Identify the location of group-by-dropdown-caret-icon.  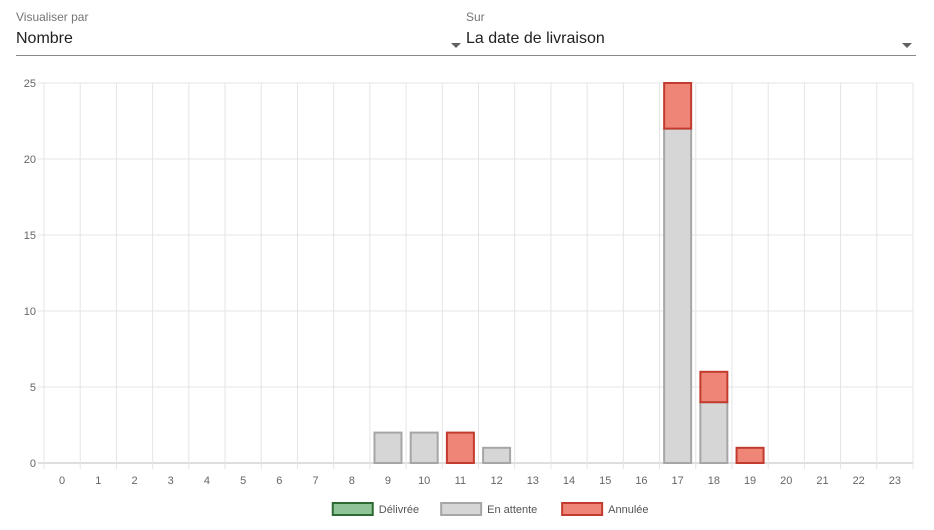
(907, 45).